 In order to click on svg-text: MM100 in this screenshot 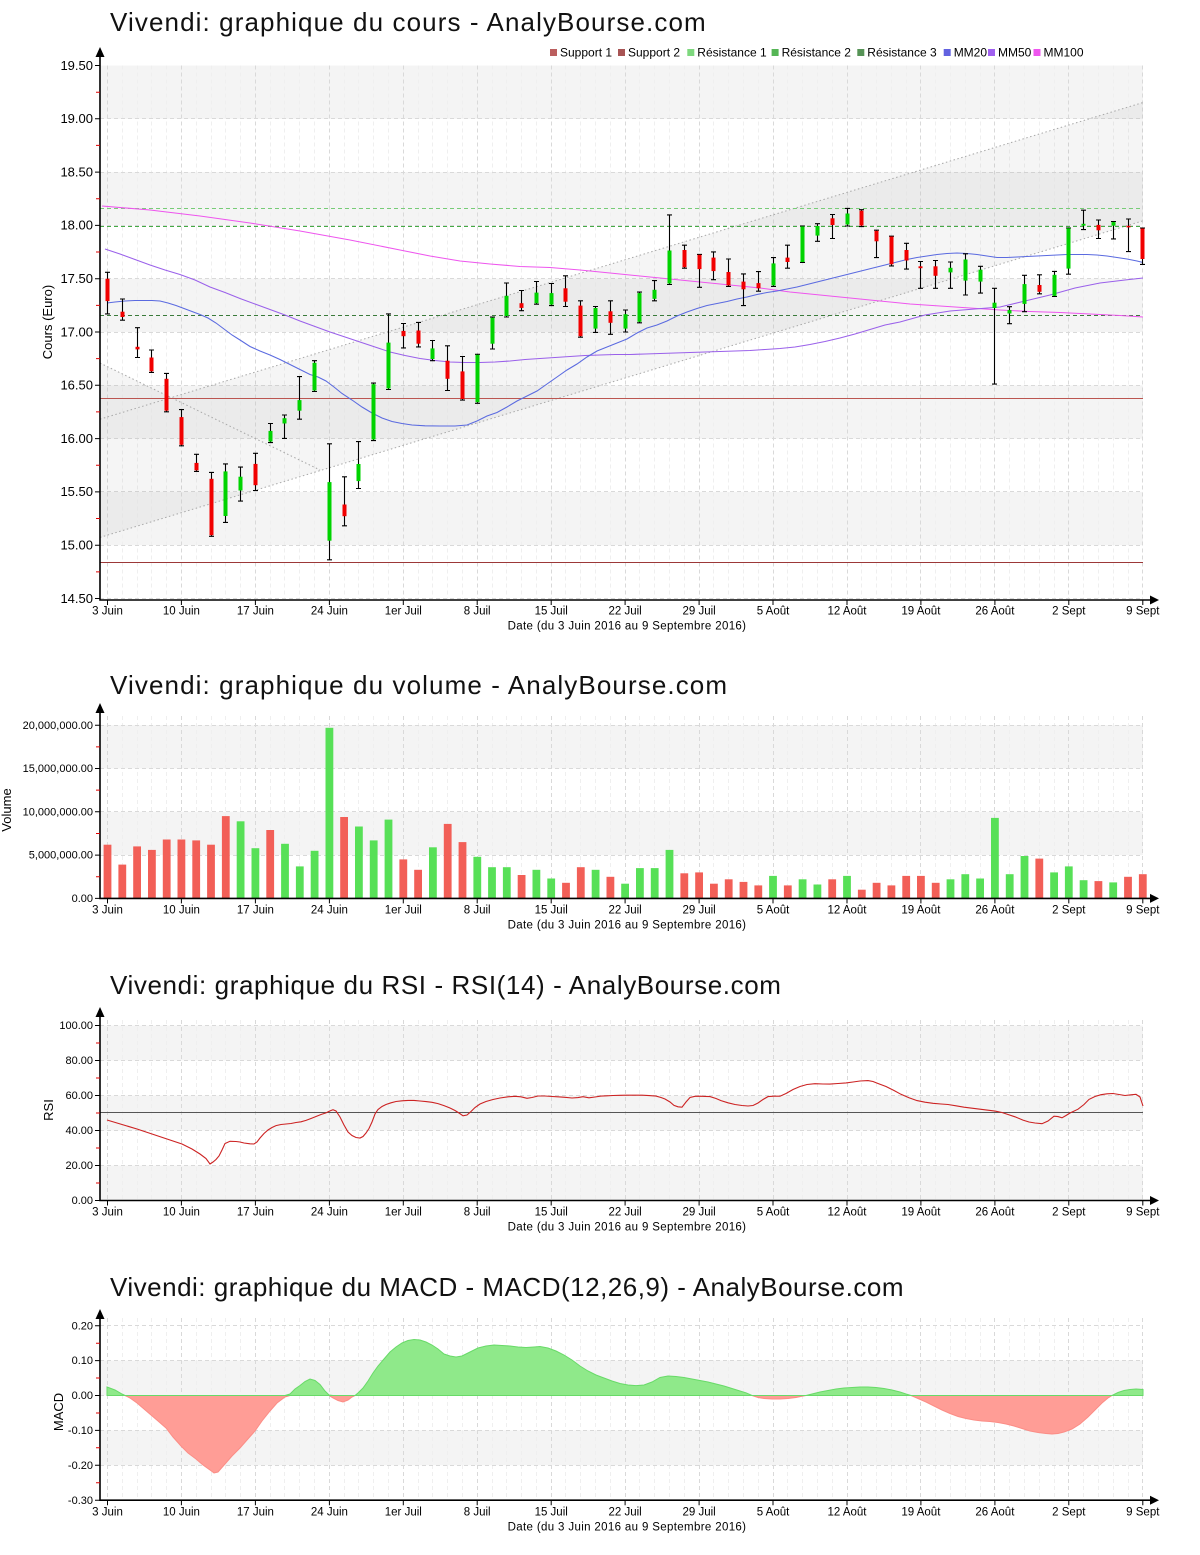, I will do `click(1064, 53)`.